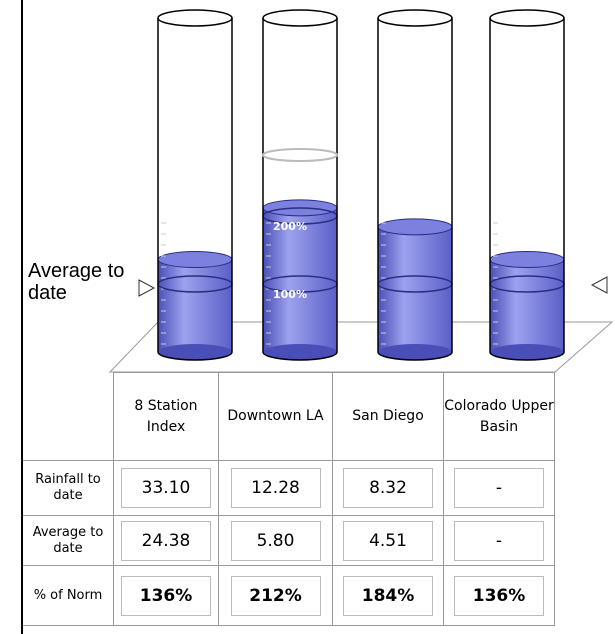 The image size is (615, 634). Describe the element at coordinates (68, 488) in the screenshot. I see `row-label: Rainfall to date` at that location.